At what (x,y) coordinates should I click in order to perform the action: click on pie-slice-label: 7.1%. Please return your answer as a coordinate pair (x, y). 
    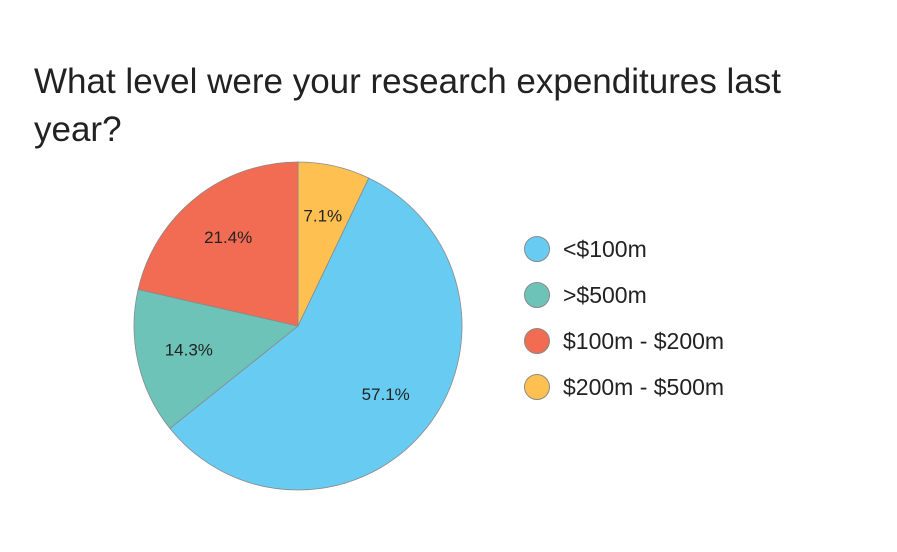
    Looking at the image, I should click on (322, 215).